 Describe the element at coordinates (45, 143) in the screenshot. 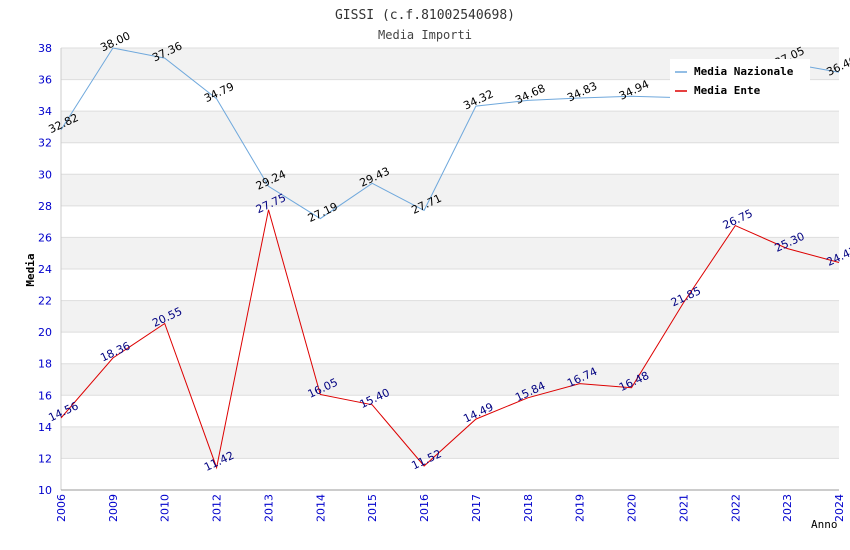

I see `y-tick-label: 32` at that location.